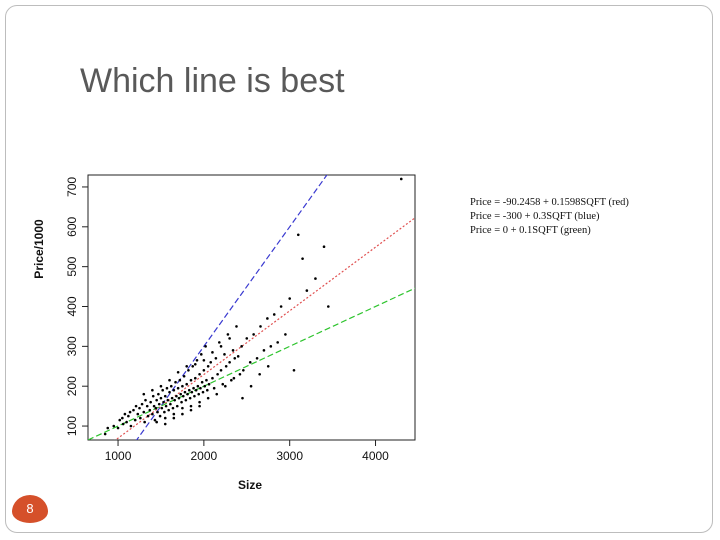  What do you see at coordinates (72, 426) in the screenshot?
I see `y-tick-label: 100` at bounding box center [72, 426].